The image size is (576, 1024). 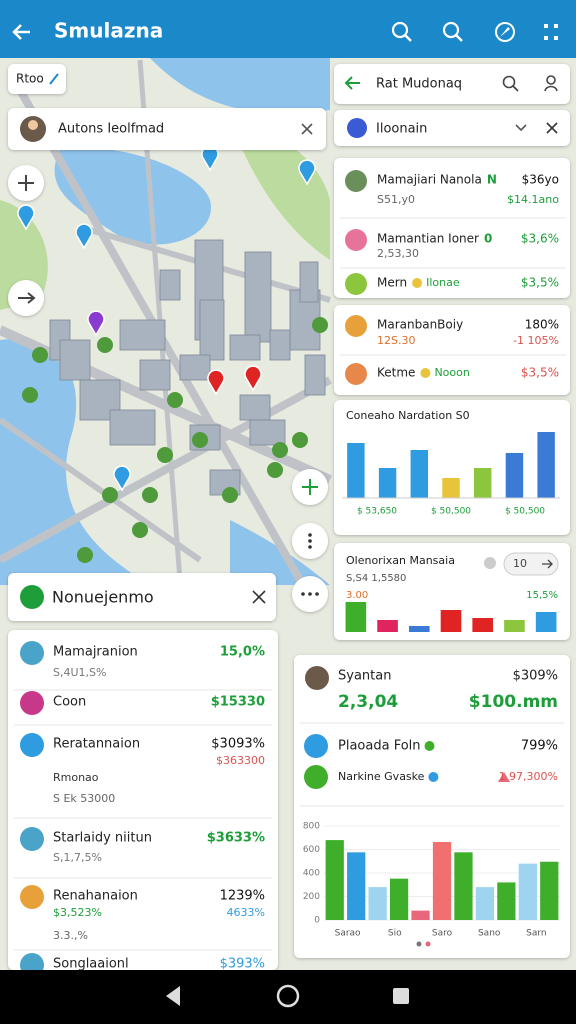 What do you see at coordinates (96, 744) in the screenshot?
I see `item-name: Reratannaion` at bounding box center [96, 744].